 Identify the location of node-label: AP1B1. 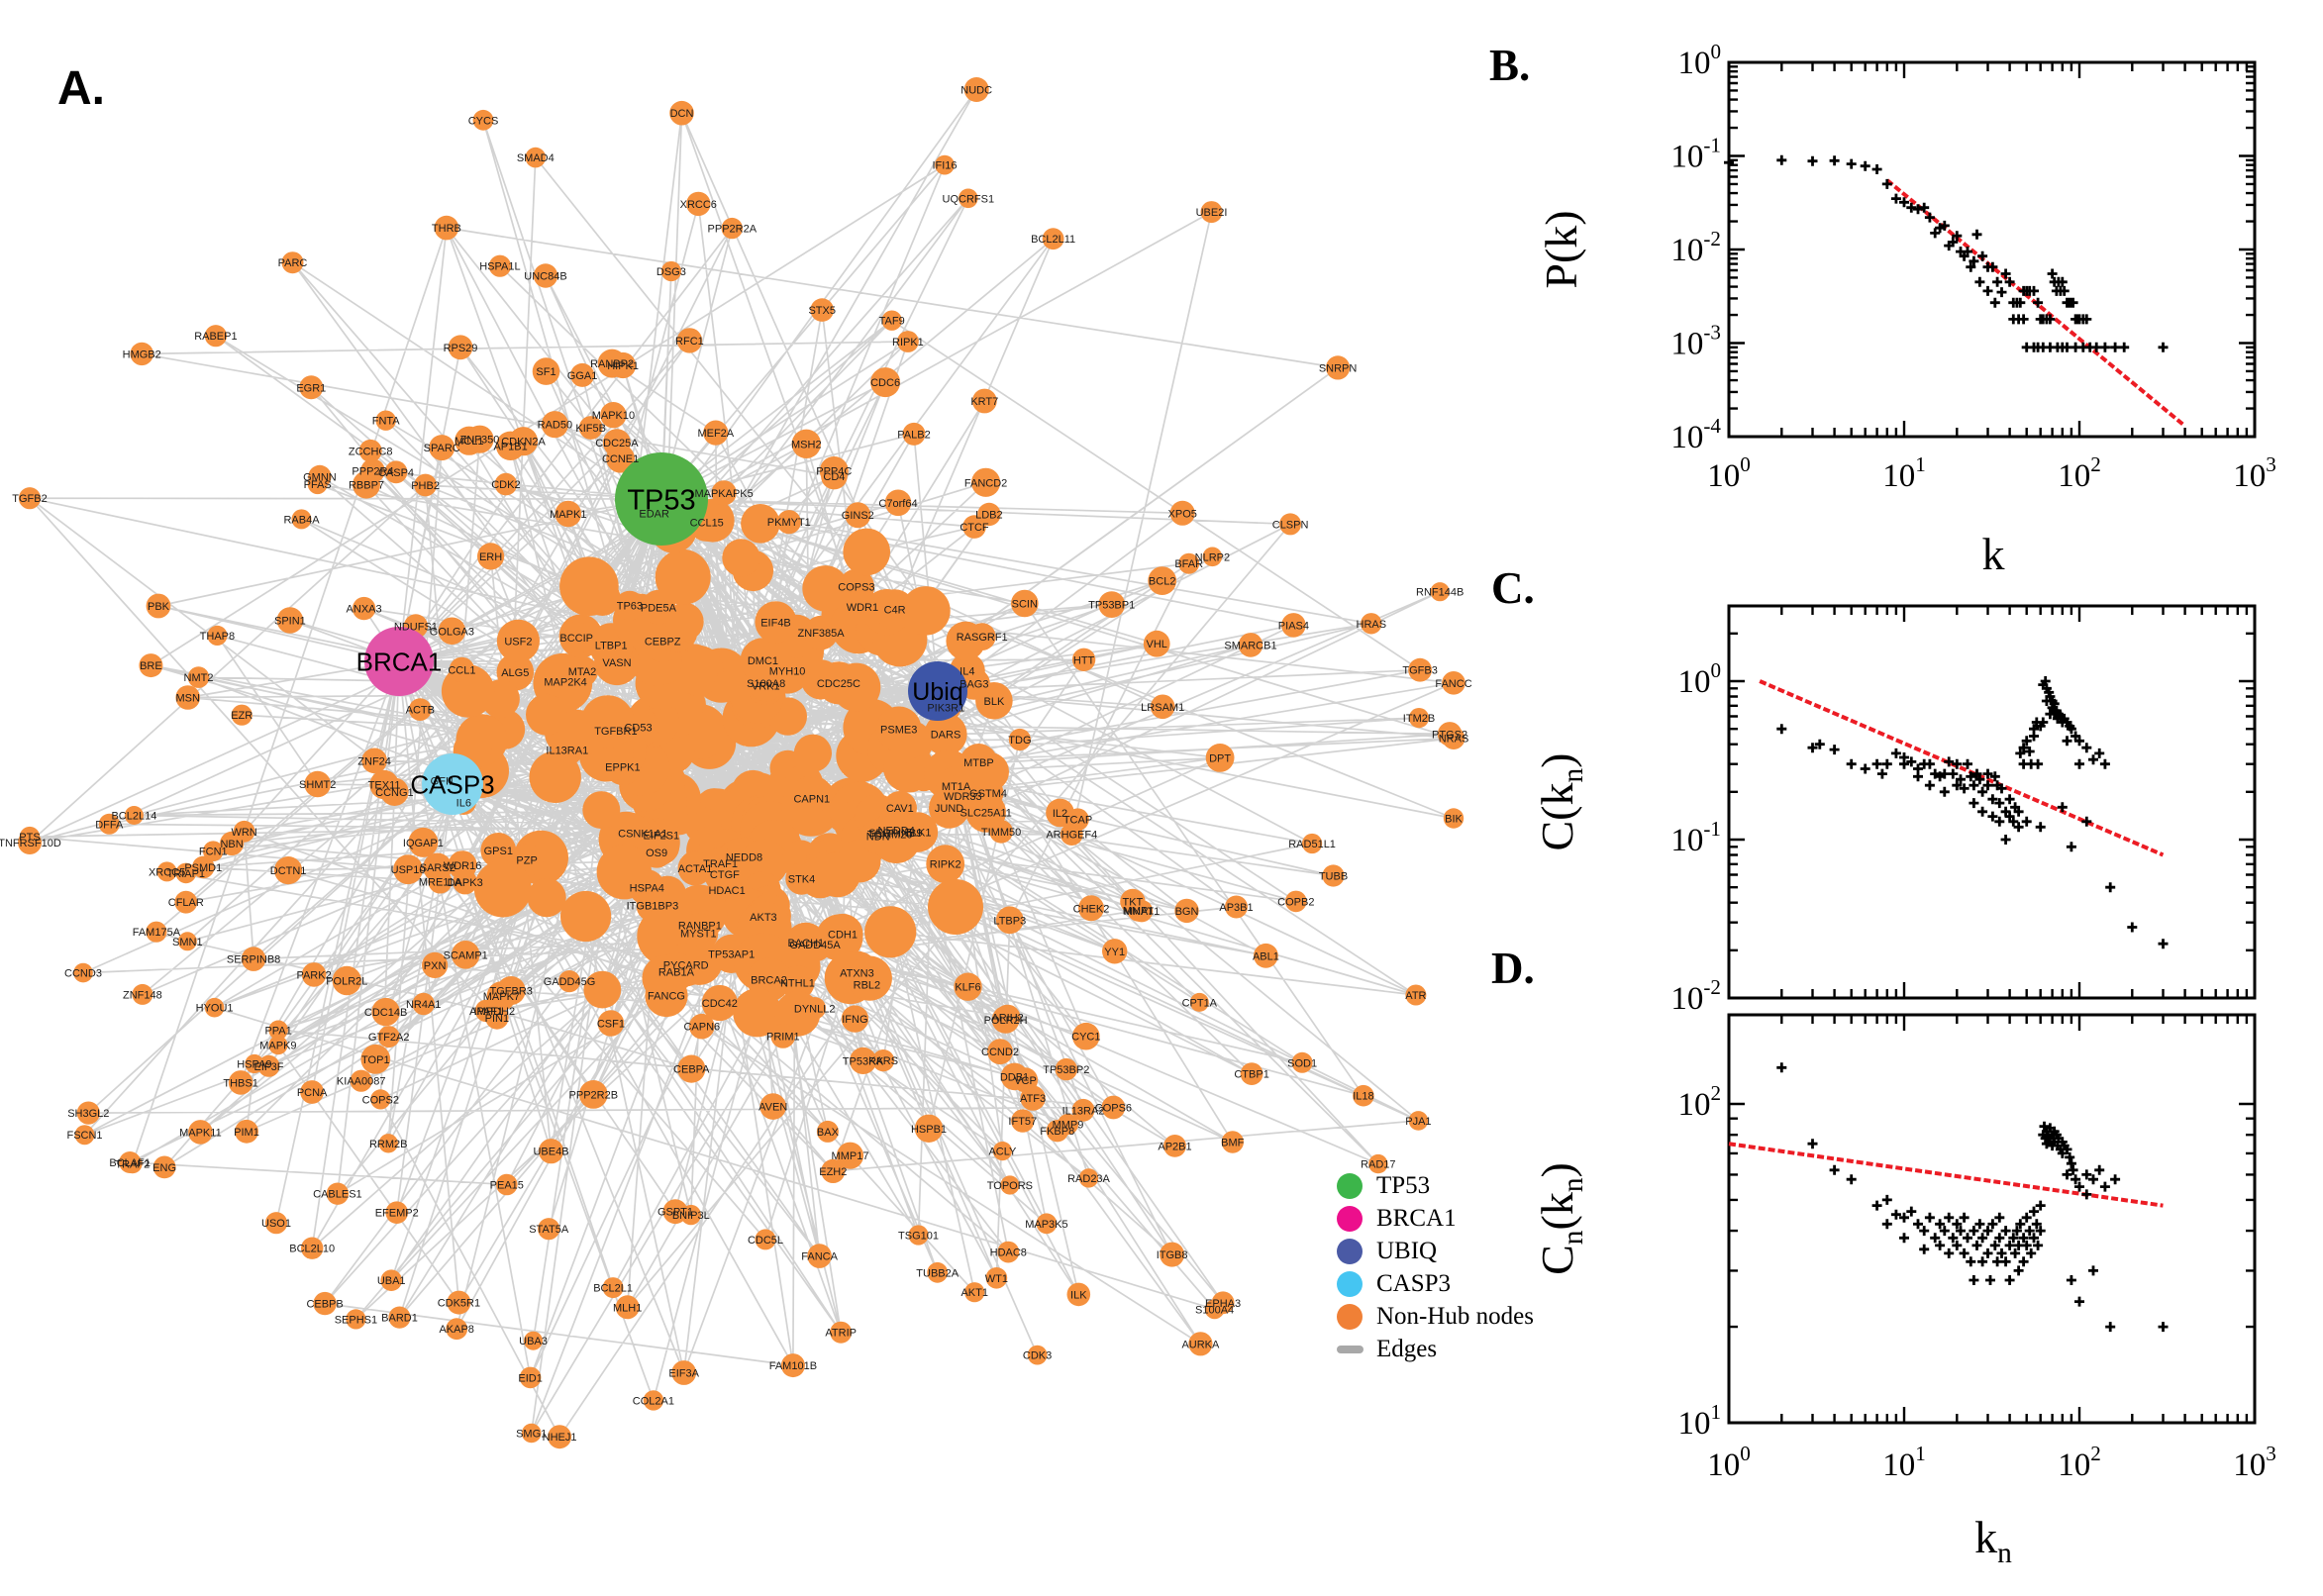
(510, 446).